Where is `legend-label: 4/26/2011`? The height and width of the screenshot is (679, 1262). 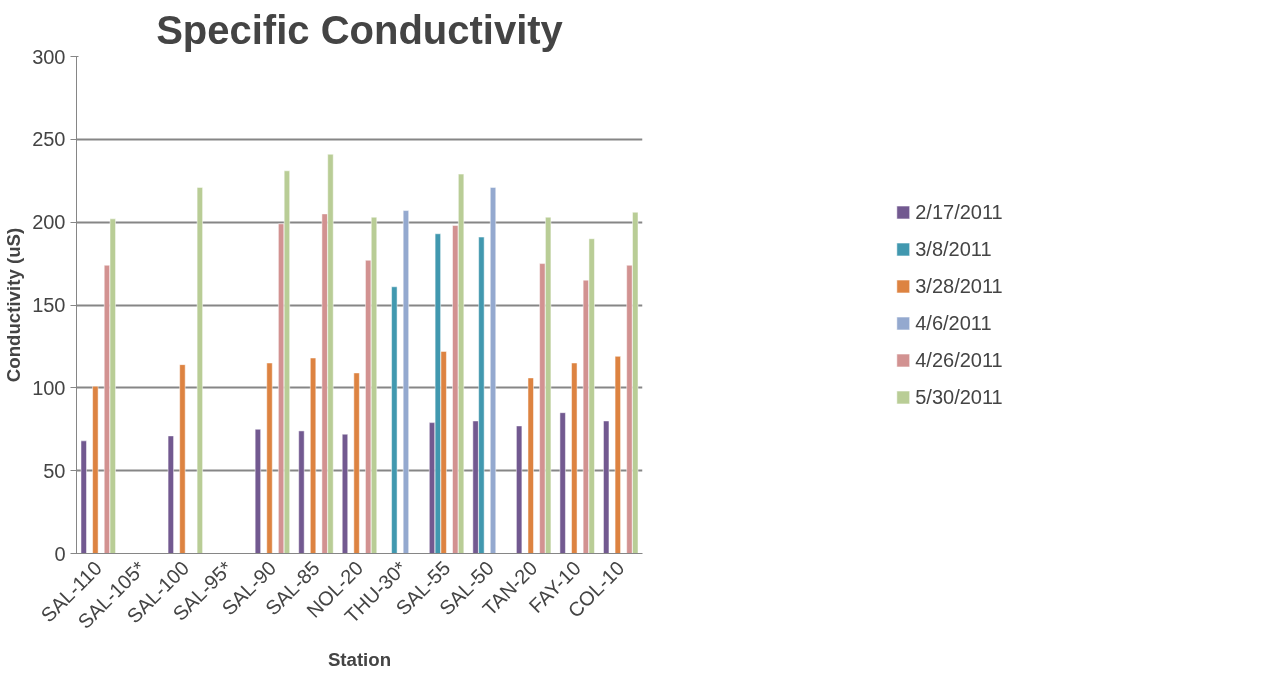 legend-label: 4/26/2011 is located at coordinates (959, 360).